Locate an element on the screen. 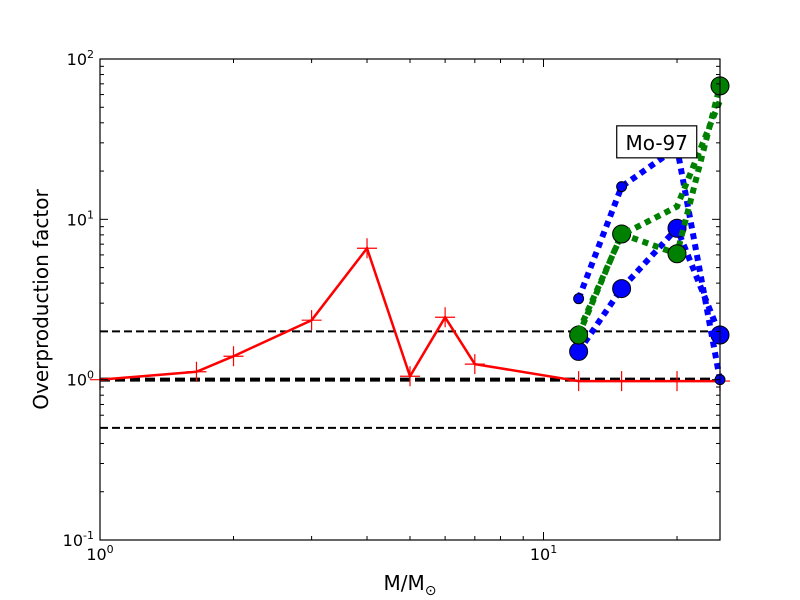 This screenshot has width=800, height=600. y-tick-label-3: 10² is located at coordinates (80, 58).